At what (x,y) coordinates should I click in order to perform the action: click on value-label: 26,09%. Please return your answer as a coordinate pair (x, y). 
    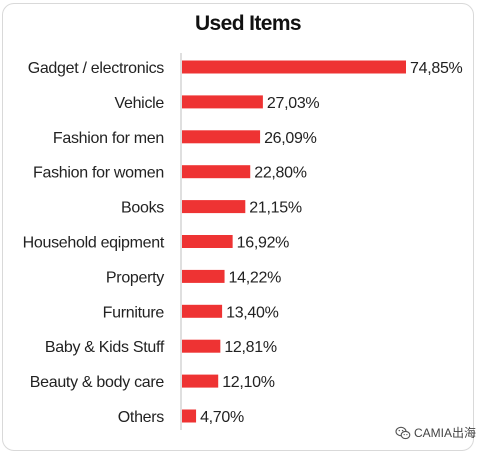
    Looking at the image, I should click on (290, 138).